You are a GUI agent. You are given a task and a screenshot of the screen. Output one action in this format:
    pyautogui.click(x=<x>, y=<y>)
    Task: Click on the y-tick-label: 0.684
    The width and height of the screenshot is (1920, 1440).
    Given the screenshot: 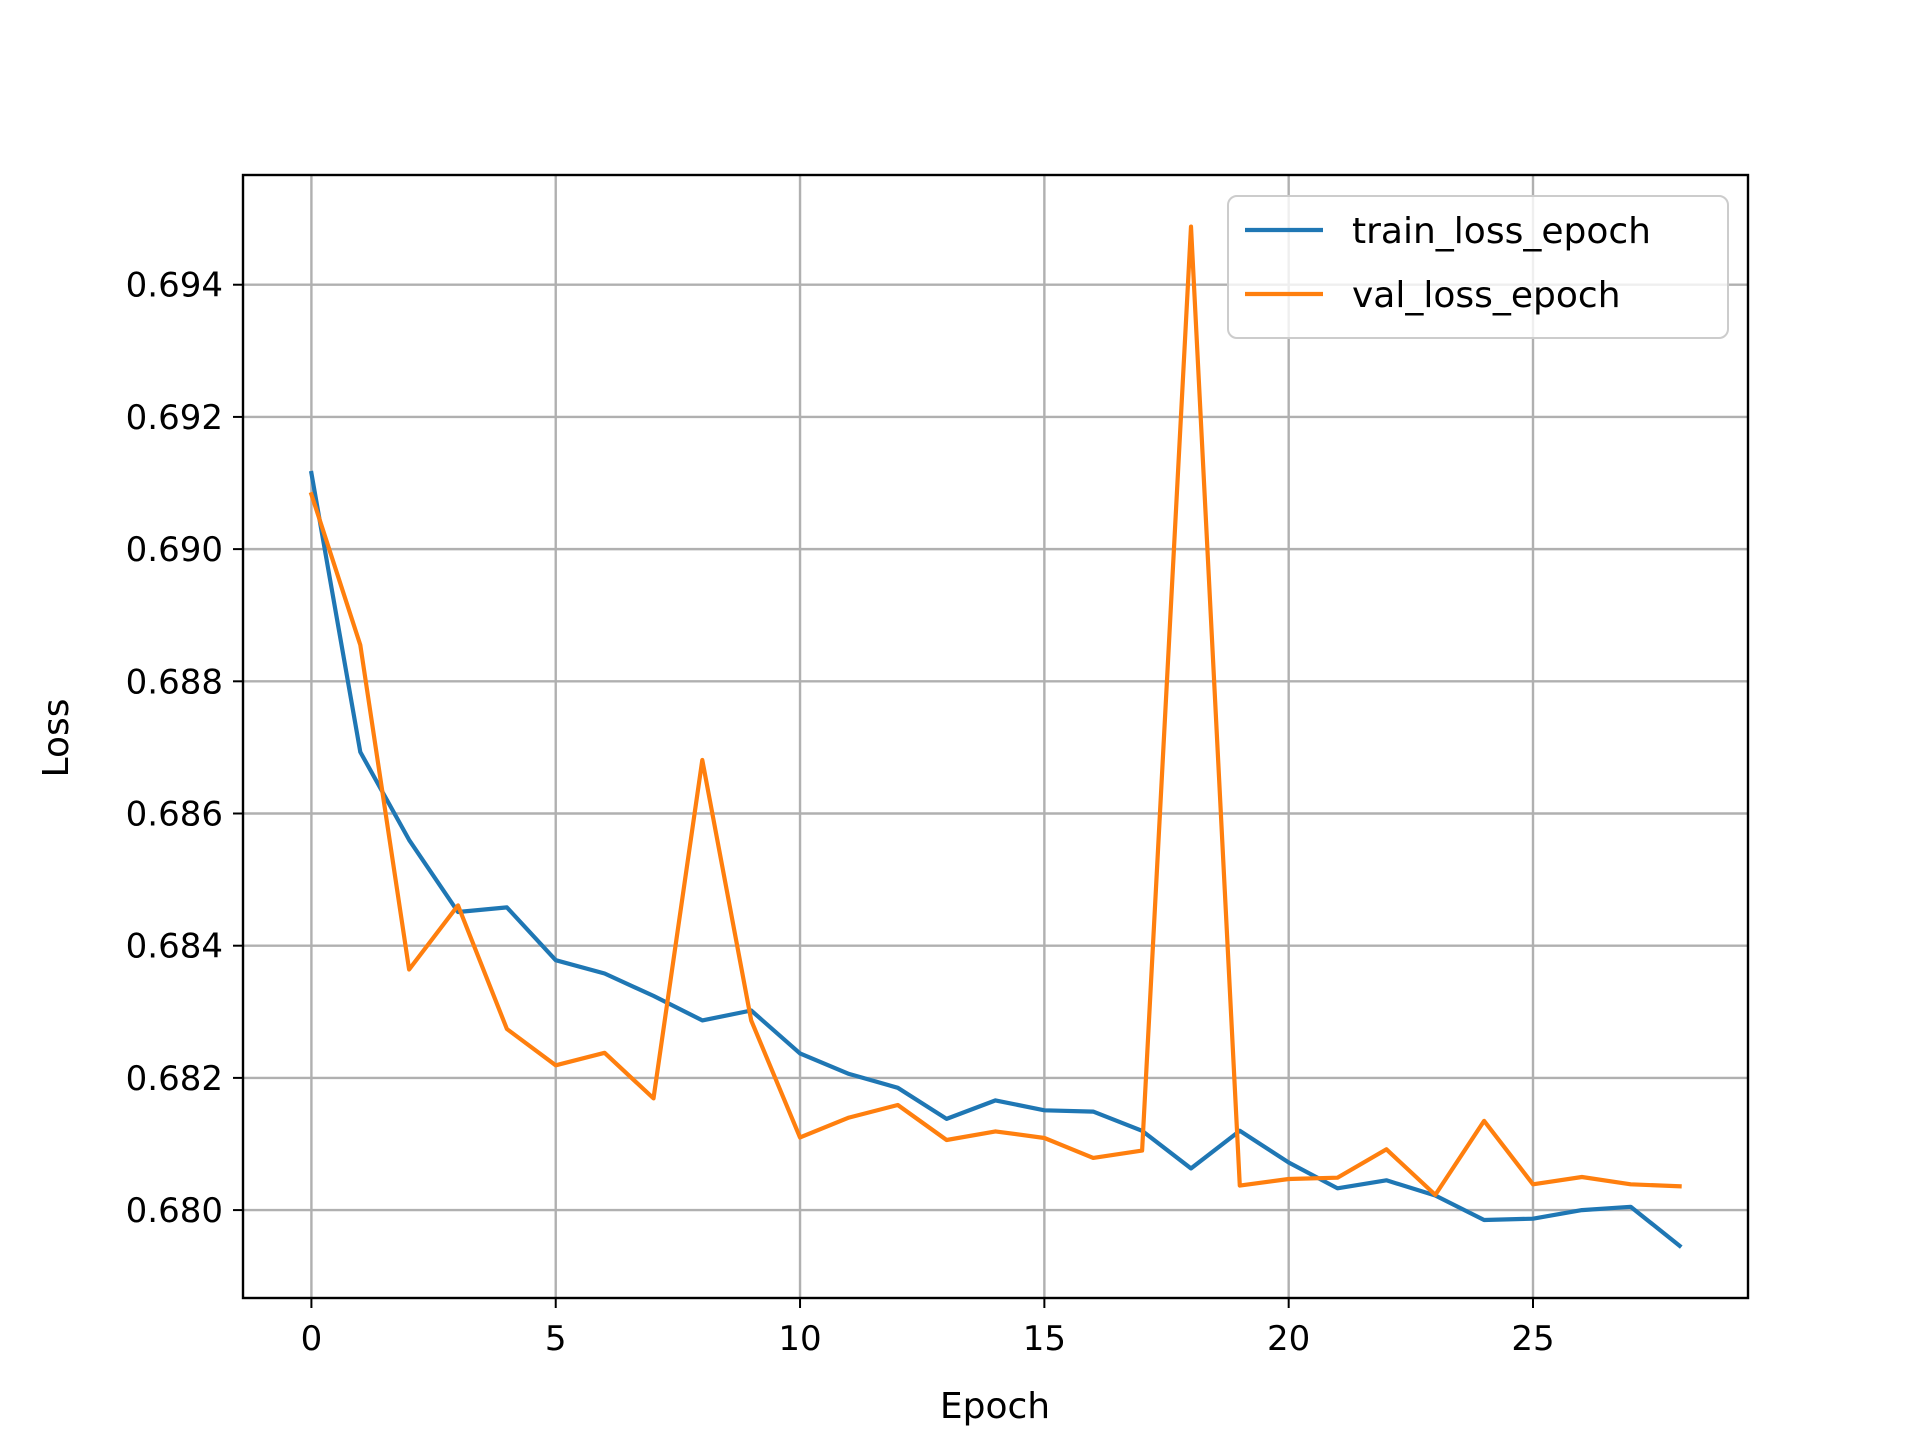 What is the action you would take?
    pyautogui.click(x=174, y=947)
    